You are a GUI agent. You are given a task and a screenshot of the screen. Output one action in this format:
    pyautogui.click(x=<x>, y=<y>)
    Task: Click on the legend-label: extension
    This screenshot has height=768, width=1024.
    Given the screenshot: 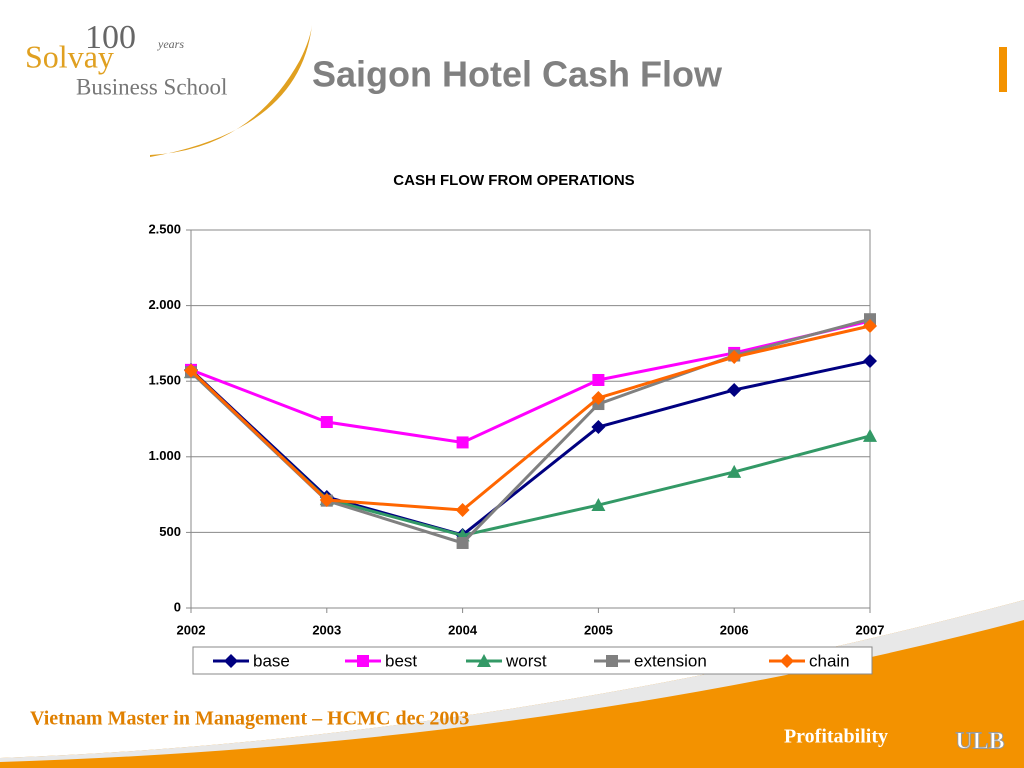 What is the action you would take?
    pyautogui.click(x=670, y=660)
    